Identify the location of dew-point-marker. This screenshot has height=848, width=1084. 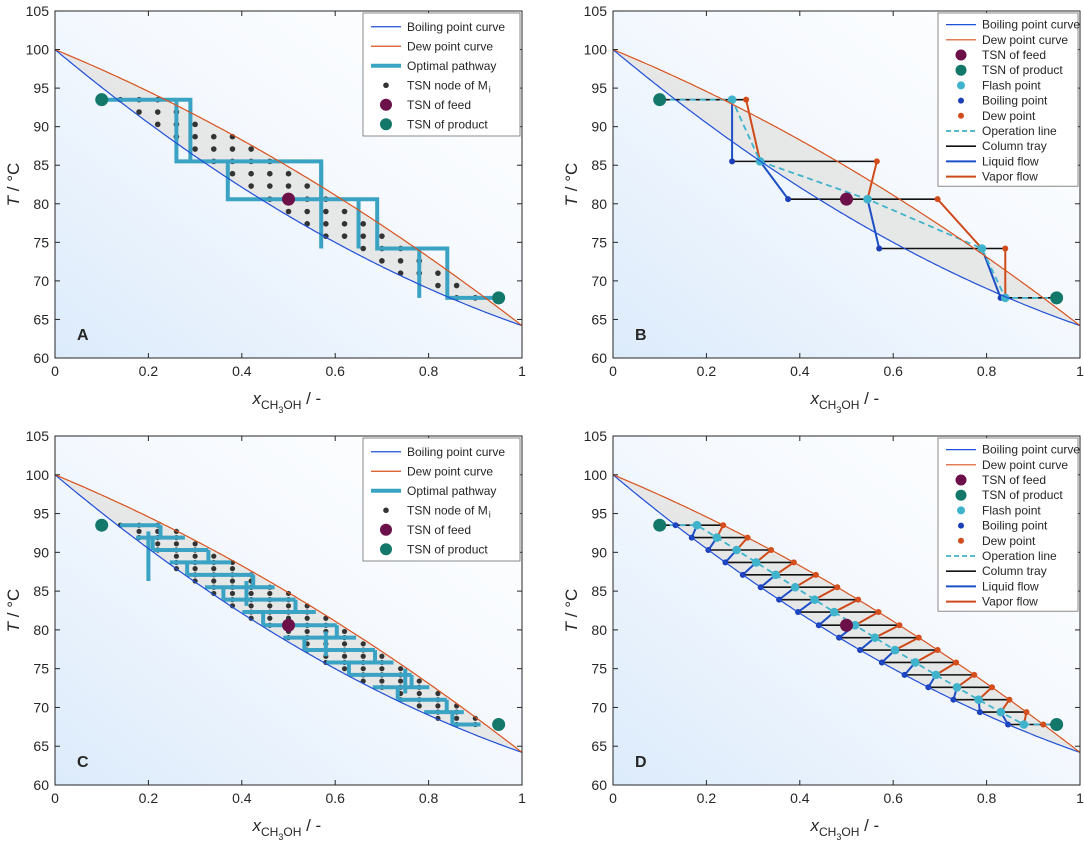
(1005, 248).